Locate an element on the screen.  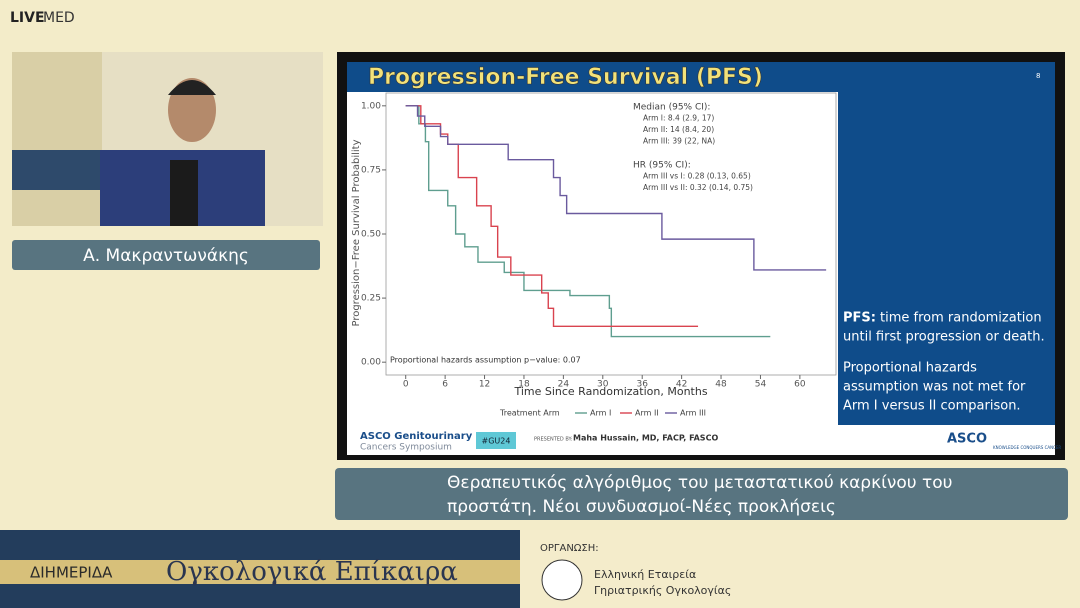
org-name: Ελληνική Εταιρεία is located at coordinates (645, 574).